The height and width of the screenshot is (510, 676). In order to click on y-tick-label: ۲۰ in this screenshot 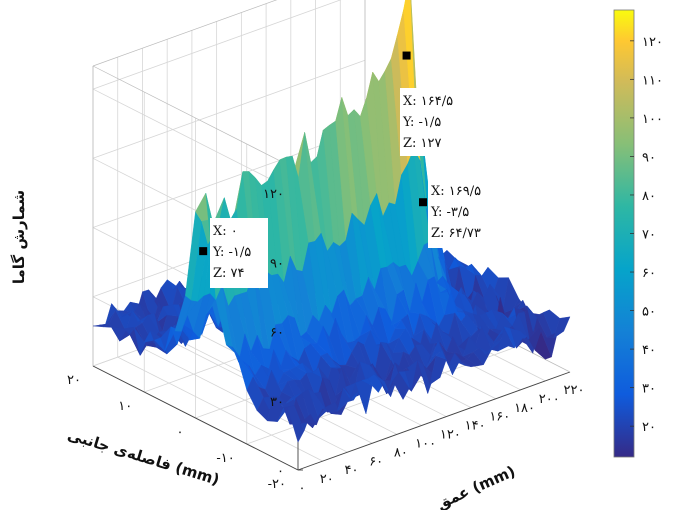, I will do `click(74, 380)`.